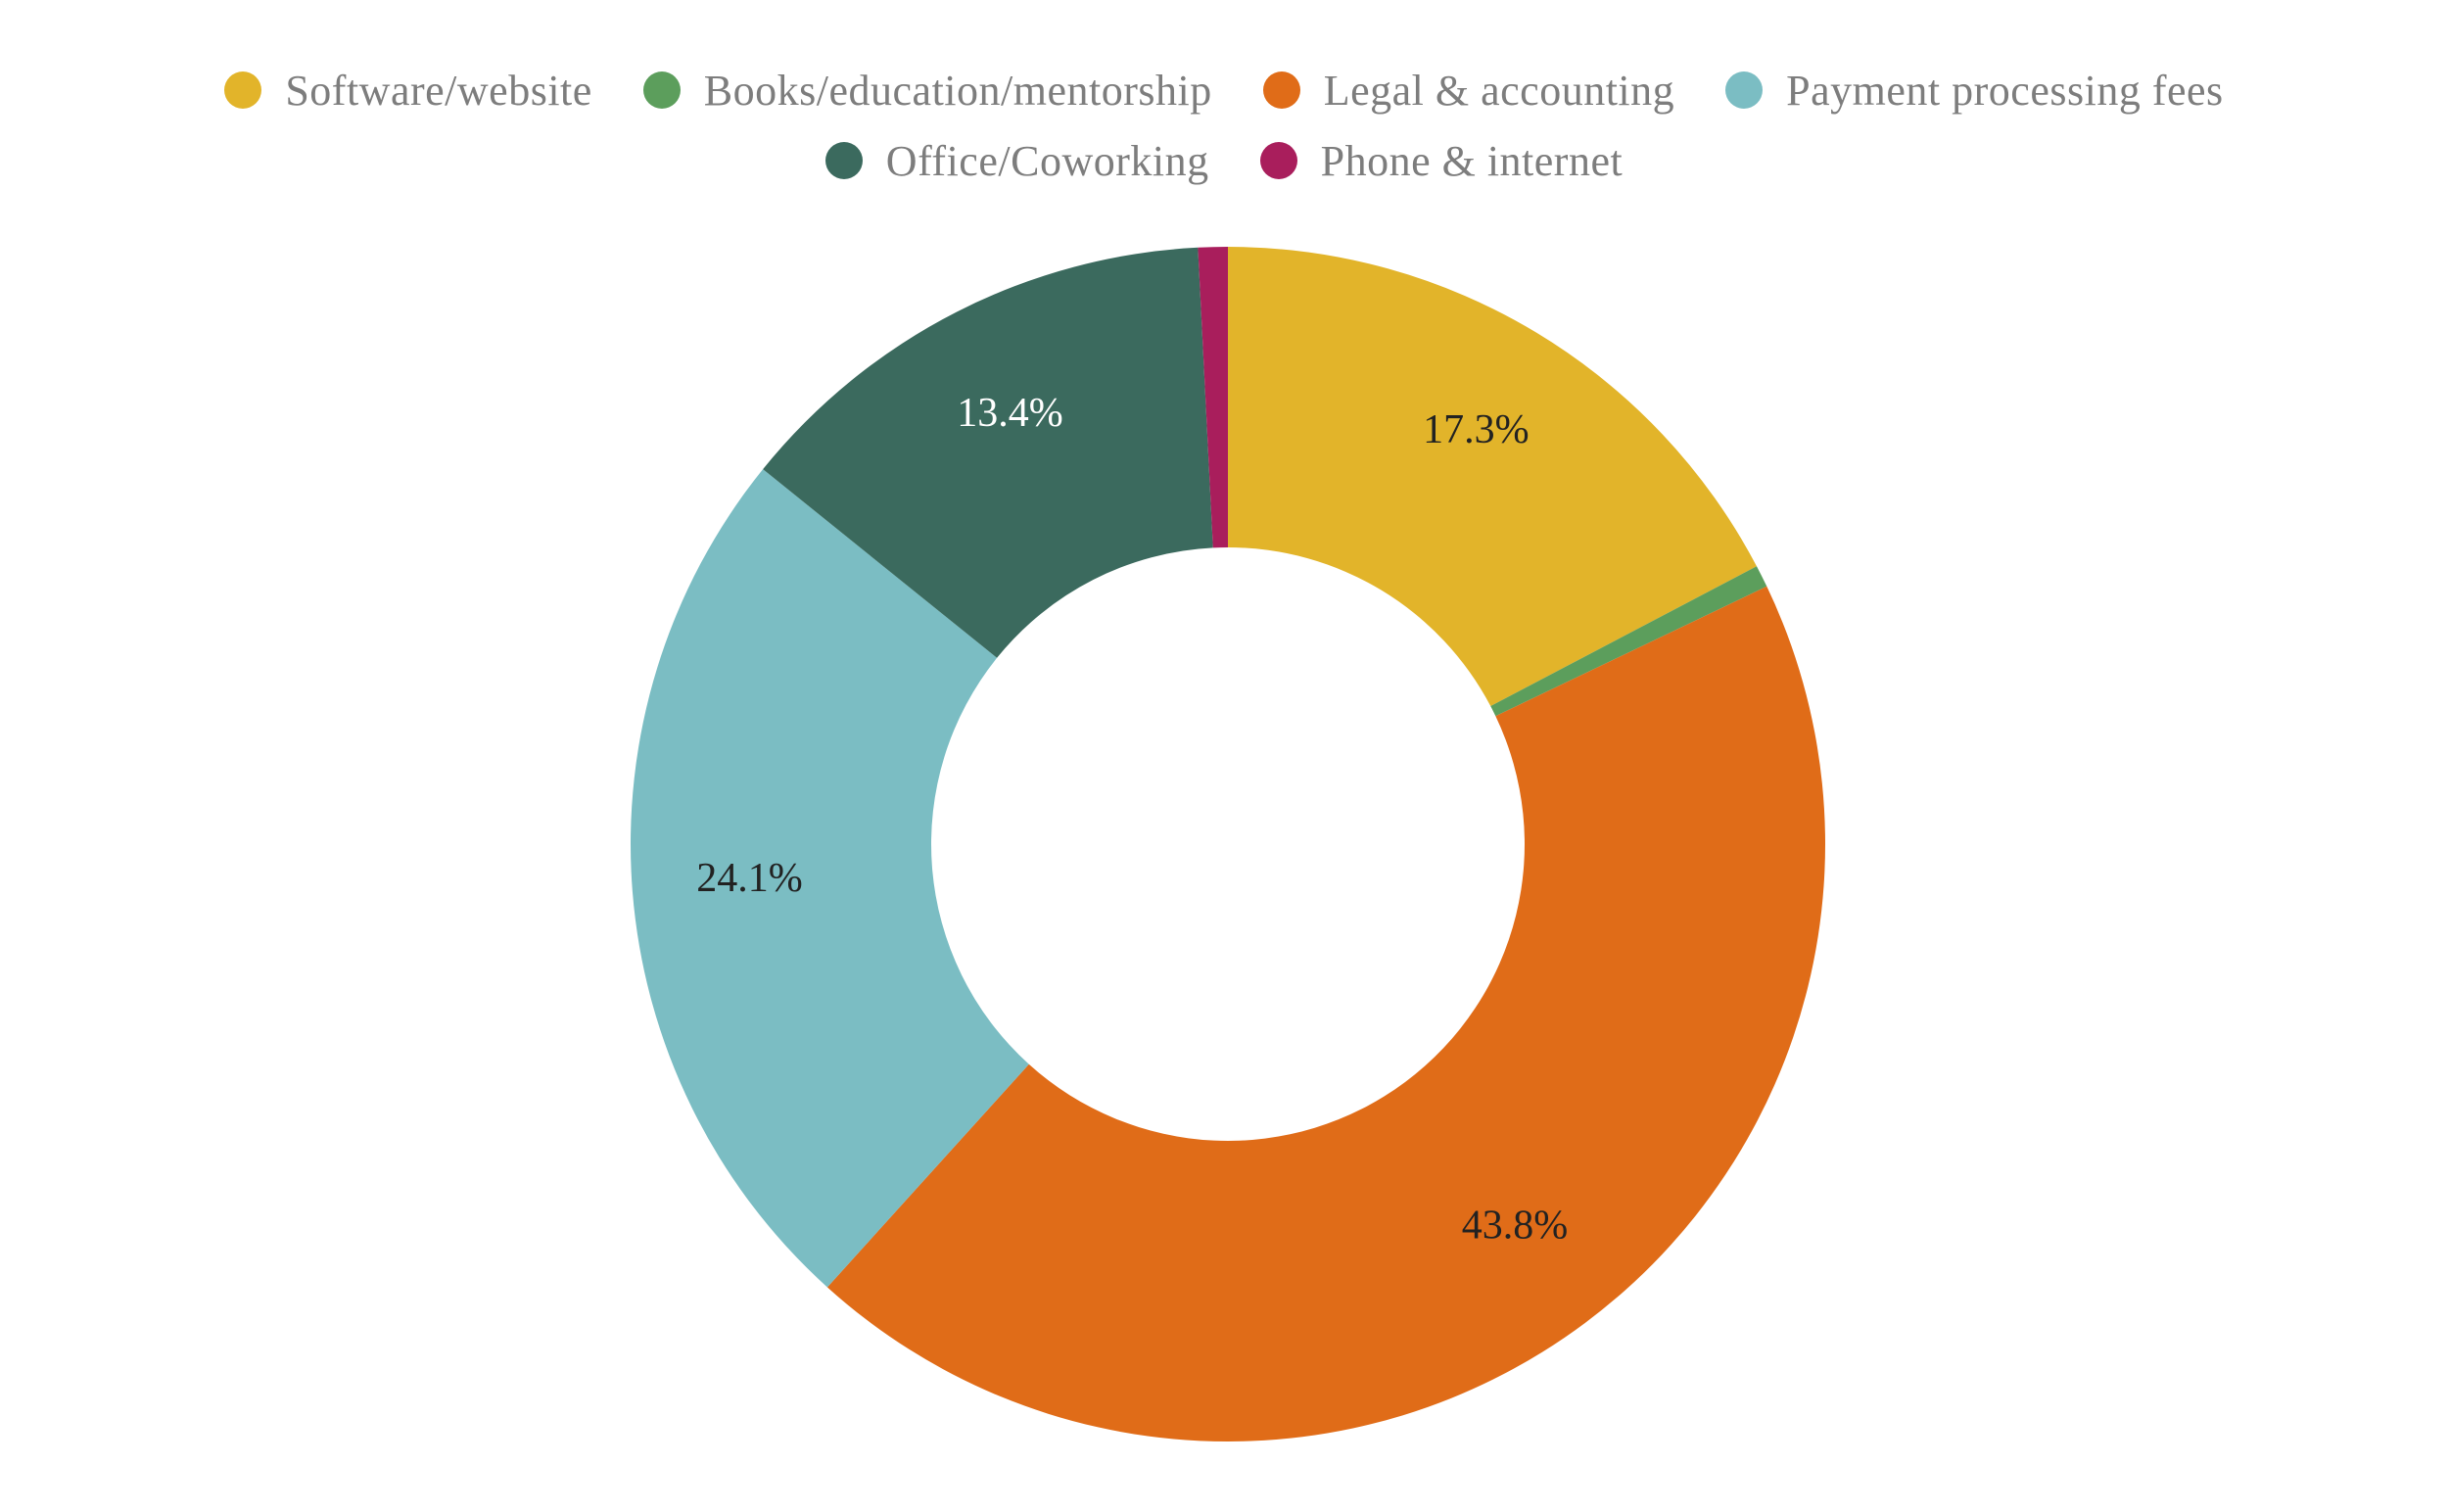 Image resolution: width=2448 pixels, height=1512 pixels. Describe the element at coordinates (1628, 641) in the screenshot. I see `slice-books-education-mentorship` at that location.